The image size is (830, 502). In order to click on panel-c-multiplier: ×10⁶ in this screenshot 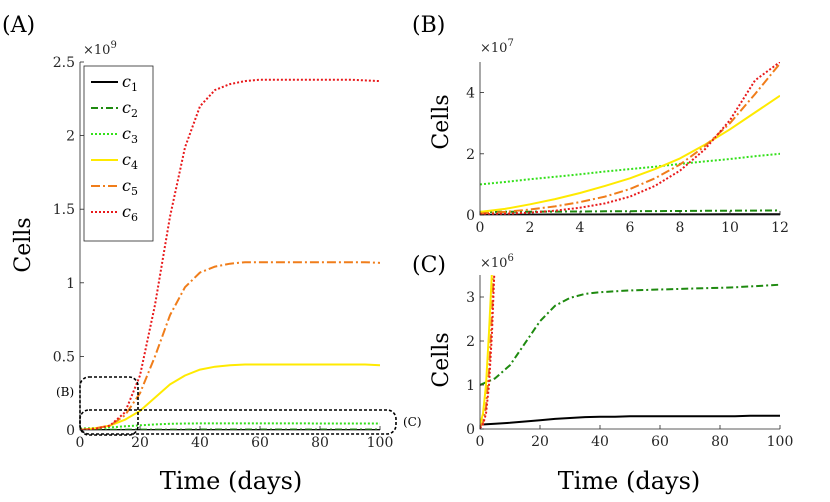, I will do `click(497, 262)`.